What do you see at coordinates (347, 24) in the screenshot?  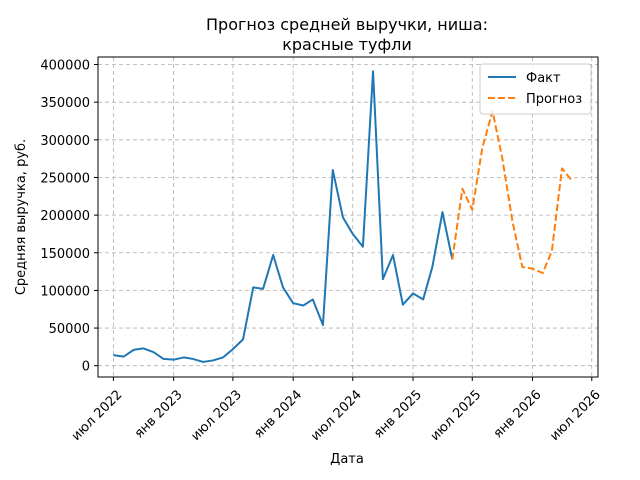 I see `chart-title-line-1: Прогноз средней выручки, ниша:` at bounding box center [347, 24].